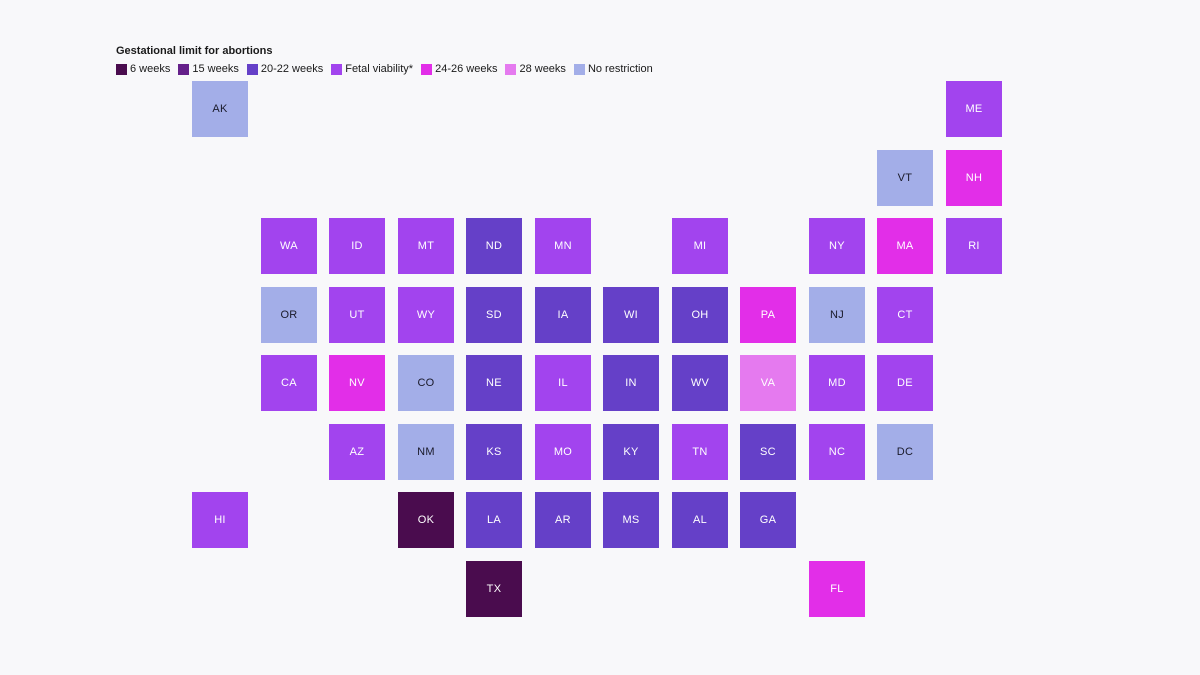  I want to click on state-tile-ms: MS, so click(631, 520).